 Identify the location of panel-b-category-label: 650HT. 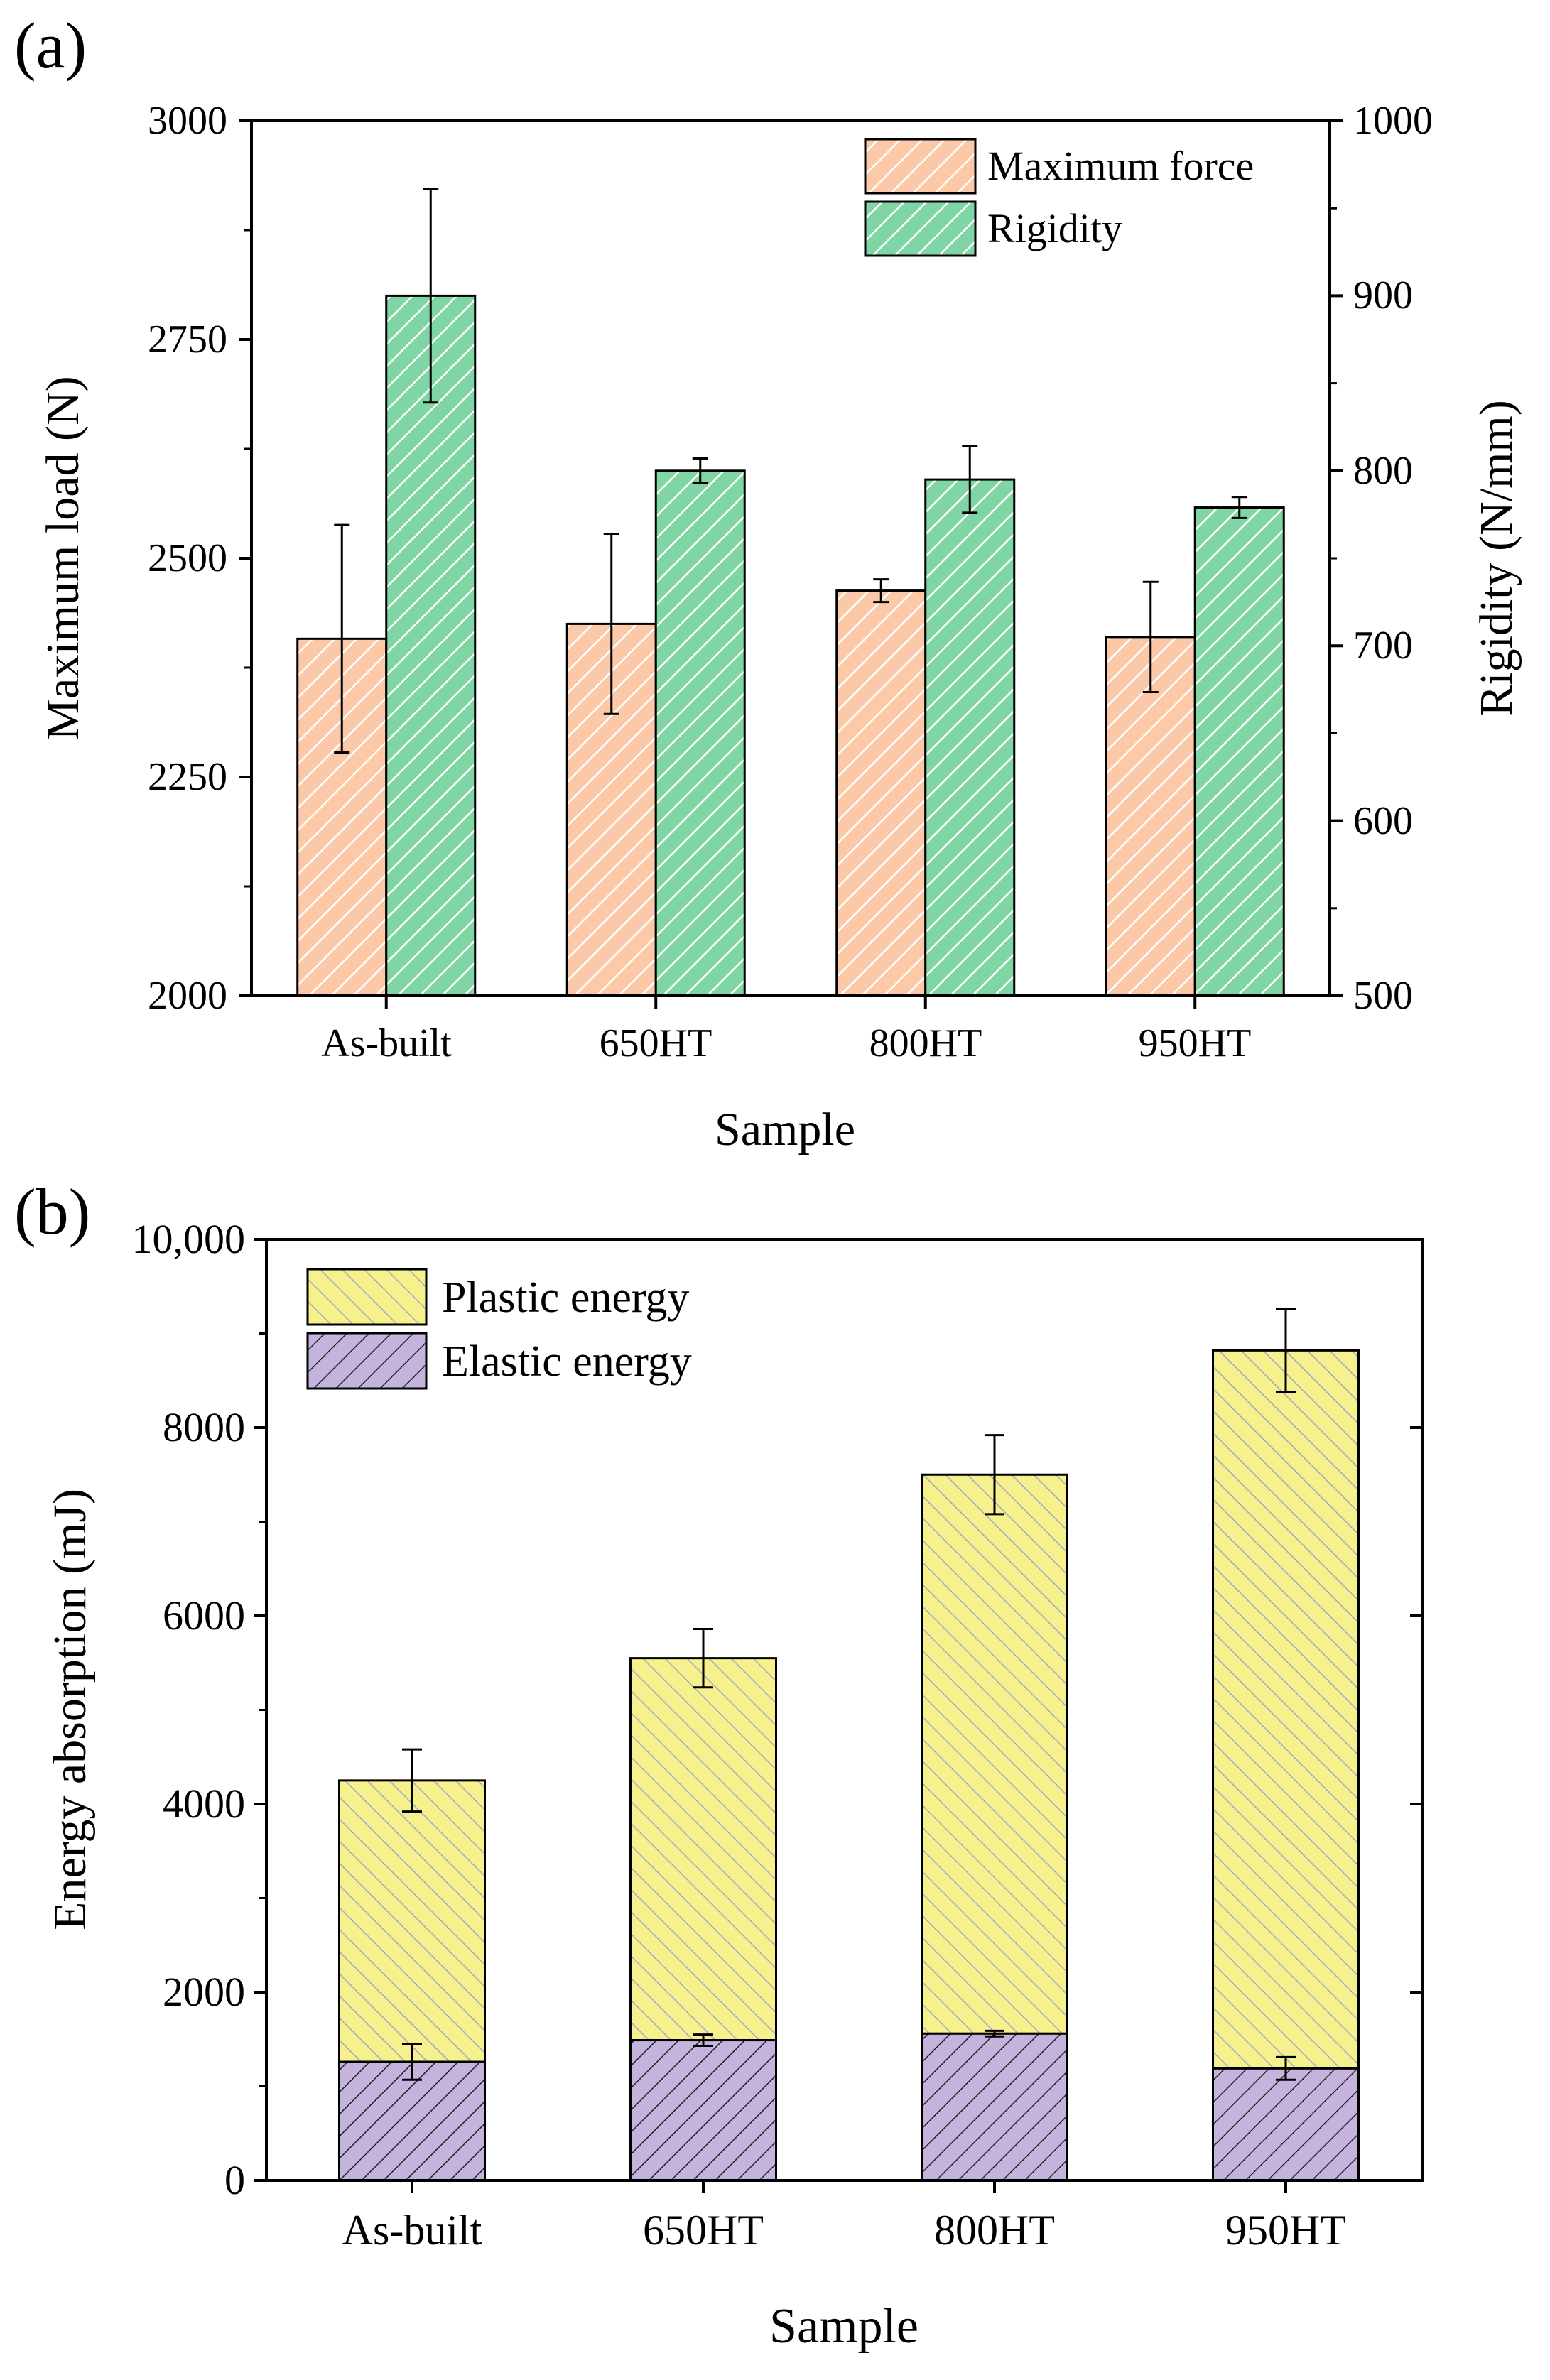
(703, 2230).